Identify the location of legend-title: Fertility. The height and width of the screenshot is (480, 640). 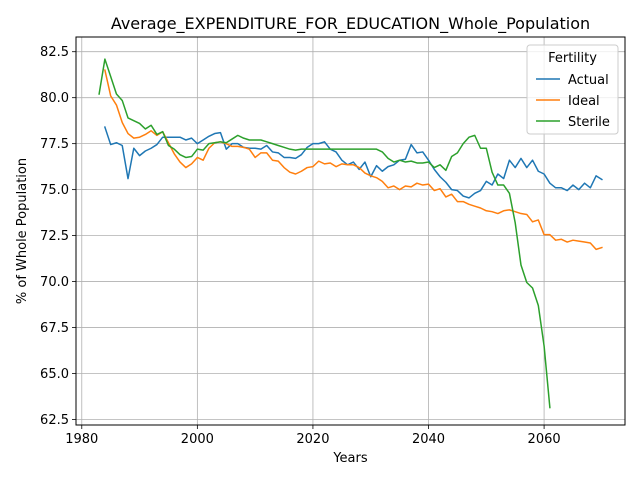
(572, 58).